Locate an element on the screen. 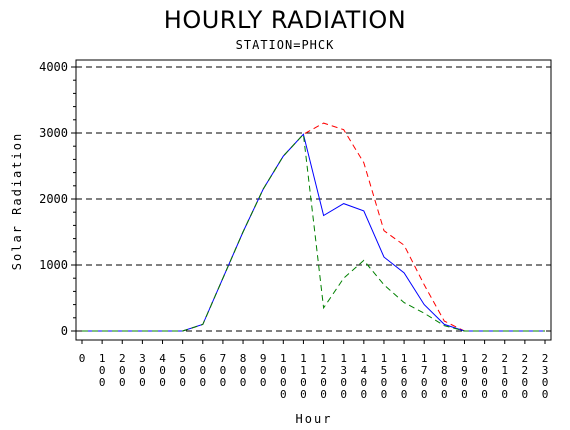 The height and width of the screenshot is (430, 570). y-tick-label: 1000 is located at coordinates (53, 265).